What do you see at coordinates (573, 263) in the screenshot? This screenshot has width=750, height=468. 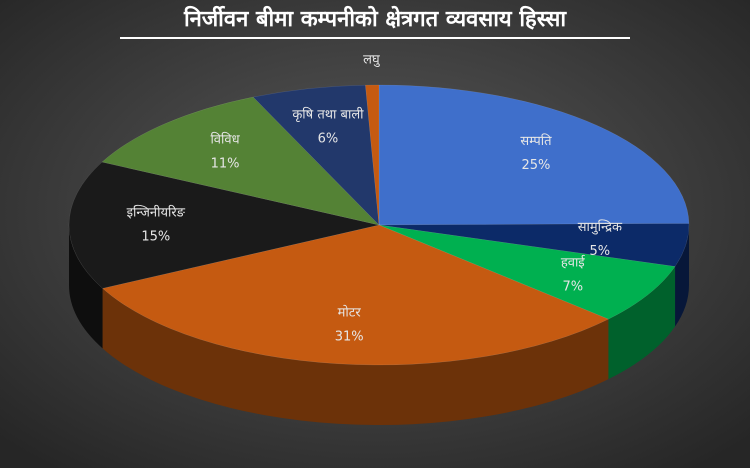 I see `slice-label: हवाई` at bounding box center [573, 263].